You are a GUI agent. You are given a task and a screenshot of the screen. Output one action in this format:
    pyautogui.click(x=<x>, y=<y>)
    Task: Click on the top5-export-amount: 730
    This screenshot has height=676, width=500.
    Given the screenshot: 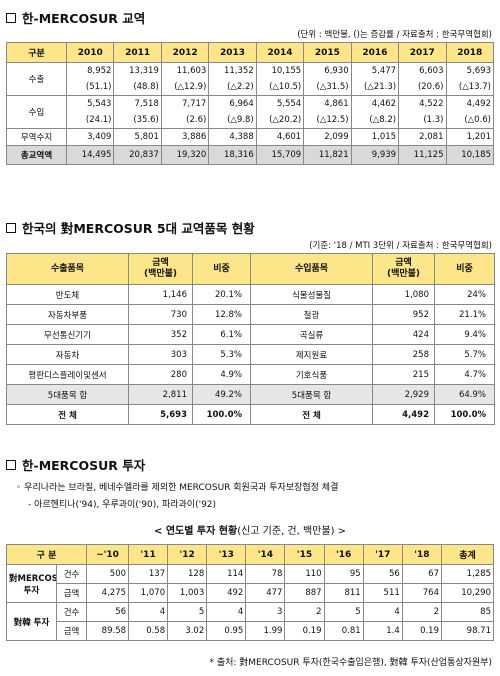 What is the action you would take?
    pyautogui.click(x=160, y=314)
    